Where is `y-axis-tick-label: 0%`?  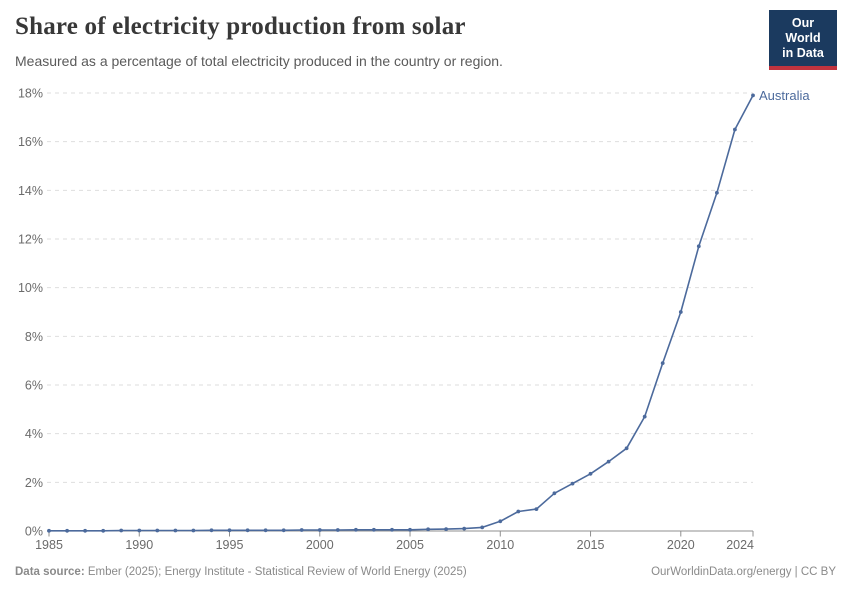
y-axis-tick-label: 0% is located at coordinates (34, 532).